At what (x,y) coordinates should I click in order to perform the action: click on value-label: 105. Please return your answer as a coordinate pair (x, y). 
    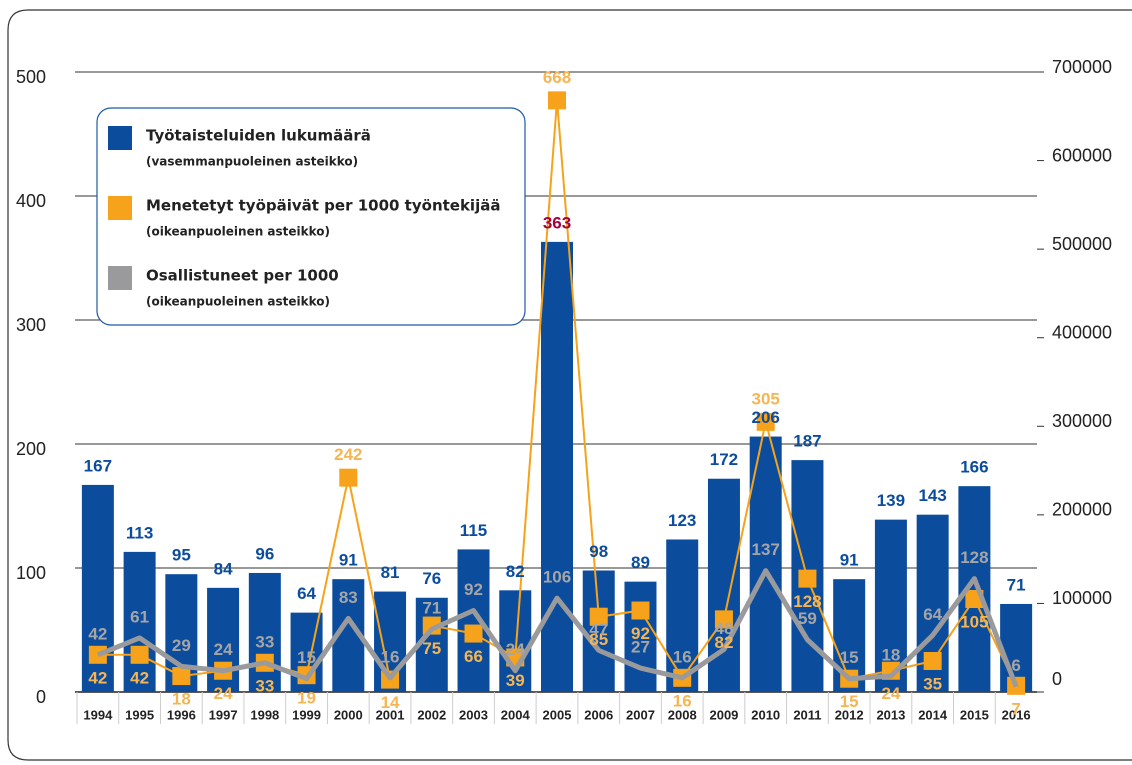
    Looking at the image, I should click on (974, 621).